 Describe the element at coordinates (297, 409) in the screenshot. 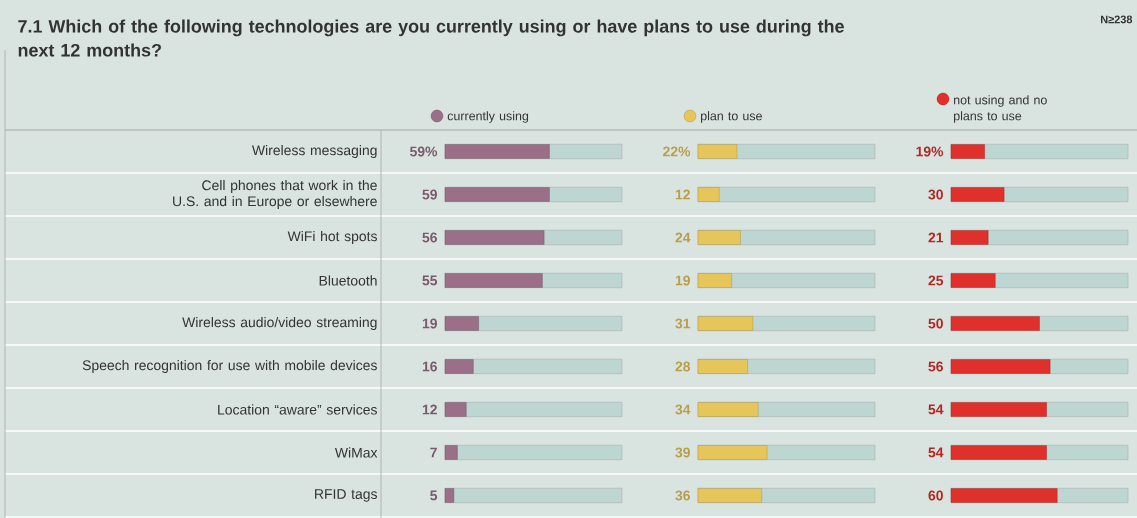

I see `y-tick-label: Location “aware” services` at that location.